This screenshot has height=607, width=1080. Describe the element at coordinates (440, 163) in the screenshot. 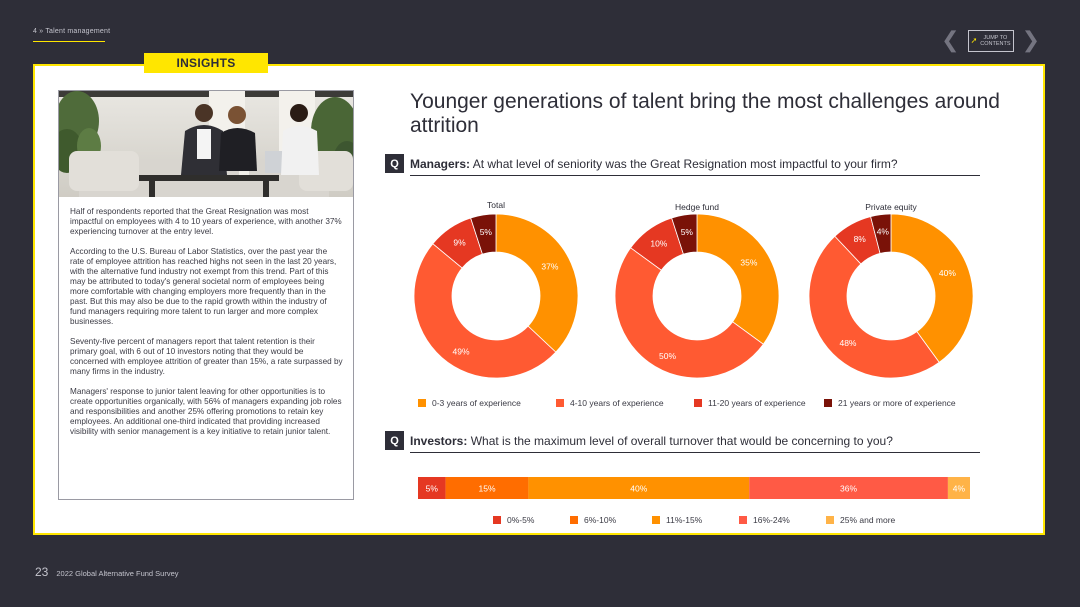

I see `question-lead: Managers:` at that location.